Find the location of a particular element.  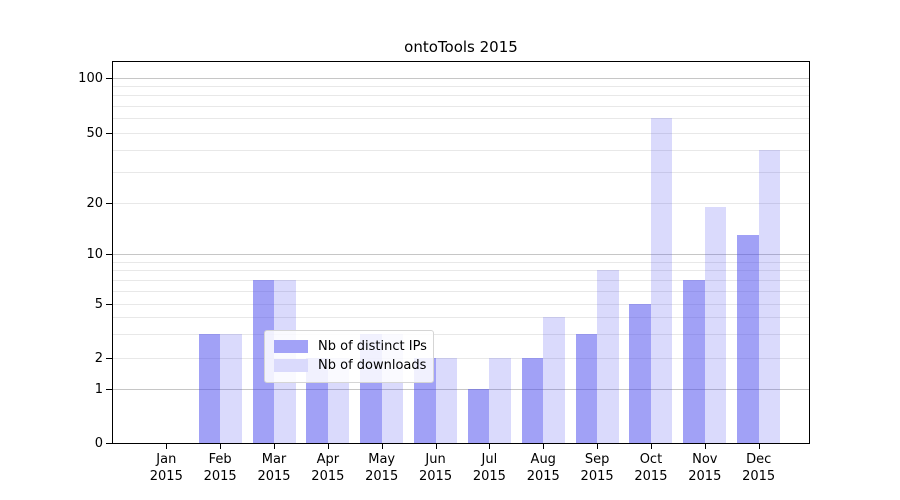

bar-ips-mar is located at coordinates (263, 361).